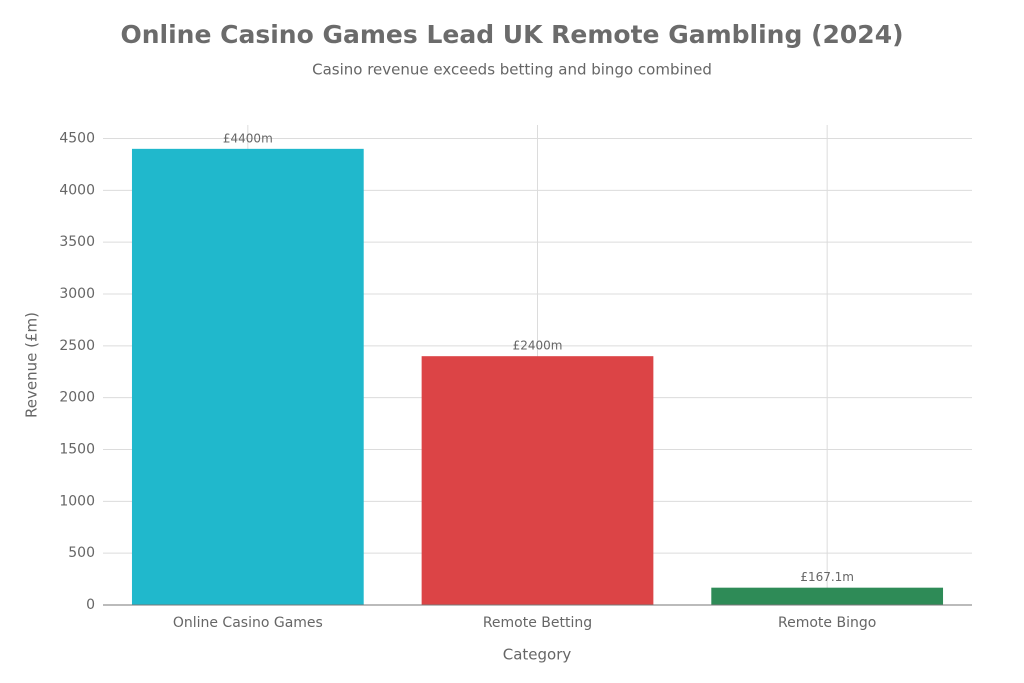 Image resolution: width=1024 pixels, height=683 pixels. I want to click on y-tick-label: 2500, so click(77, 346).